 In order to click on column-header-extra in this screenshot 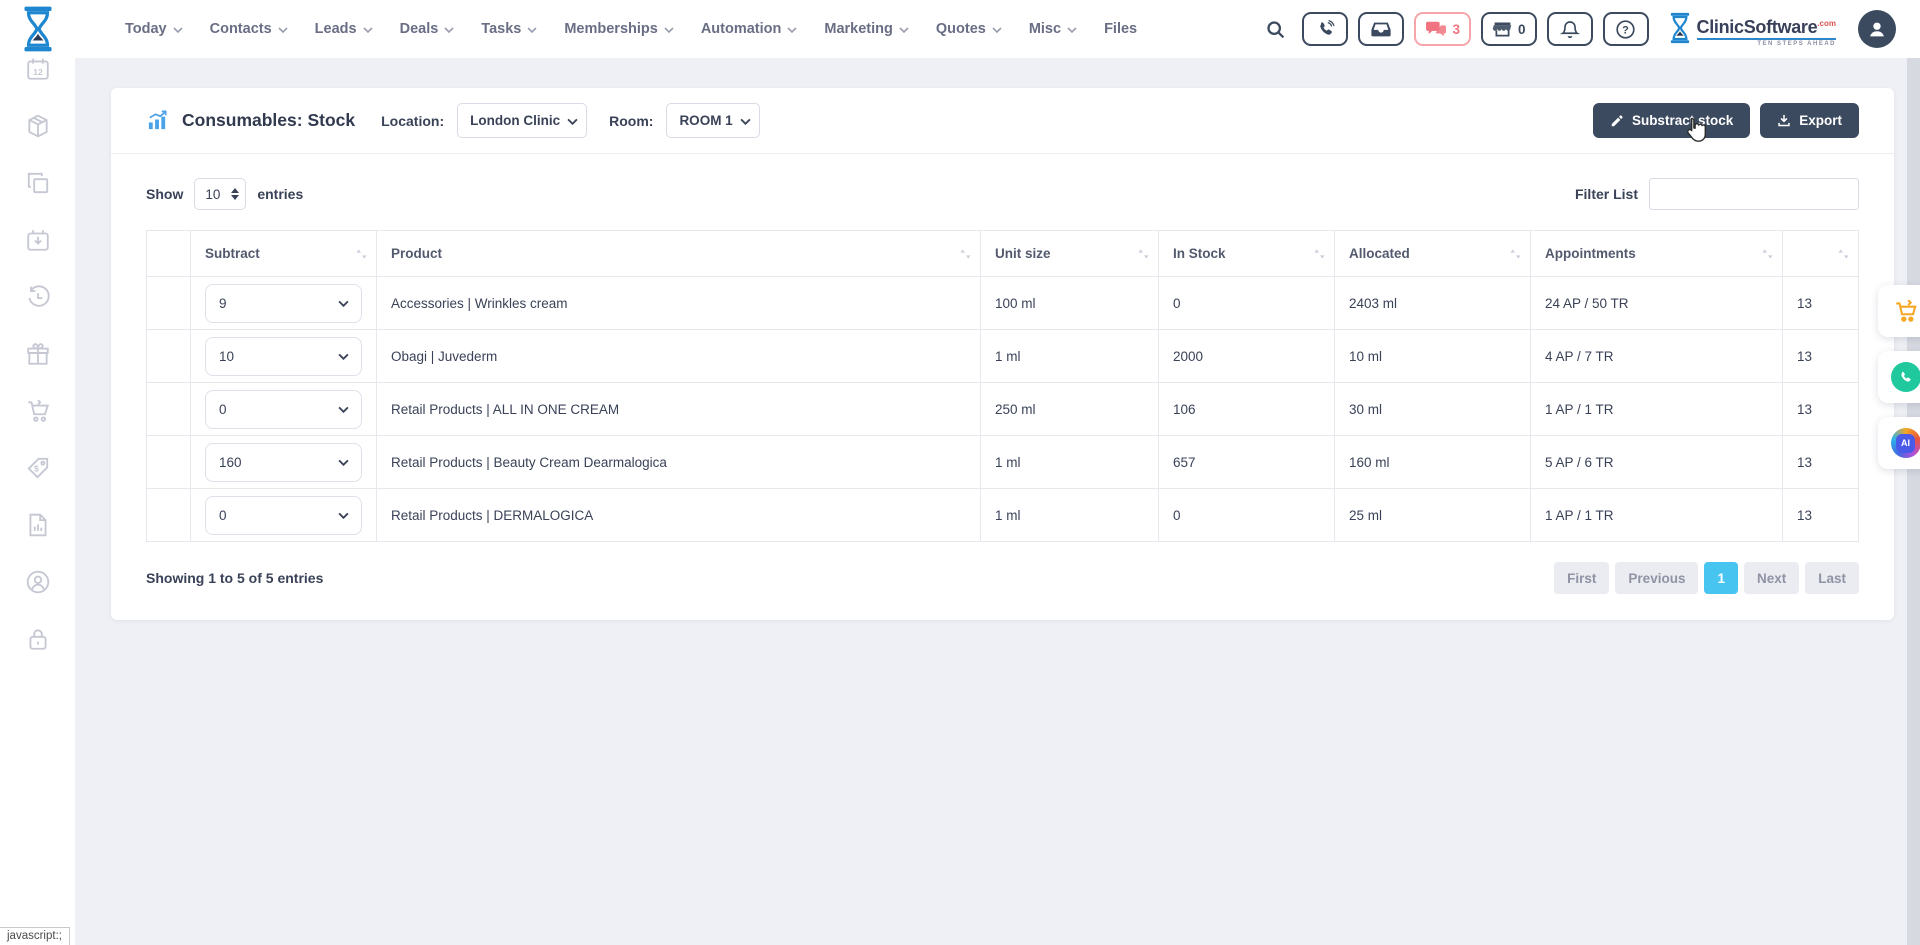, I will do `click(1820, 253)`.